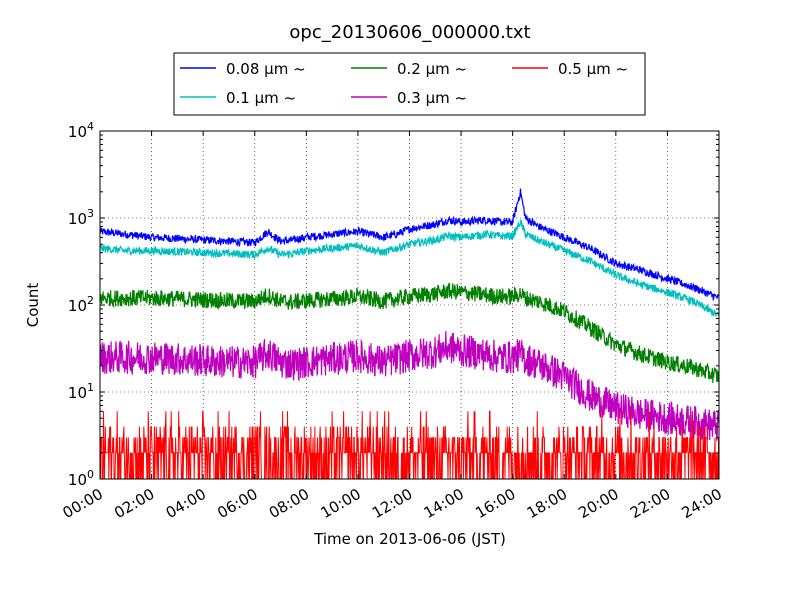 This screenshot has width=800, height=600. I want to click on y-tick-exponent: 2, so click(90, 300).